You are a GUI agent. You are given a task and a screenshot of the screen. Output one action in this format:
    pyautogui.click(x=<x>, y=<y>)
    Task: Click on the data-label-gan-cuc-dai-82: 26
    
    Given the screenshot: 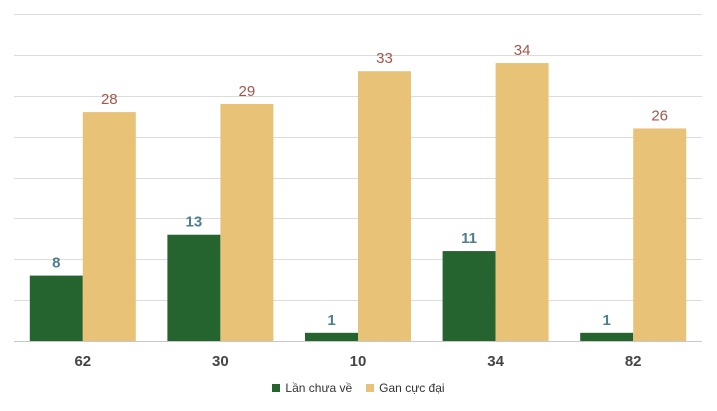 What is the action you would take?
    pyautogui.click(x=659, y=115)
    